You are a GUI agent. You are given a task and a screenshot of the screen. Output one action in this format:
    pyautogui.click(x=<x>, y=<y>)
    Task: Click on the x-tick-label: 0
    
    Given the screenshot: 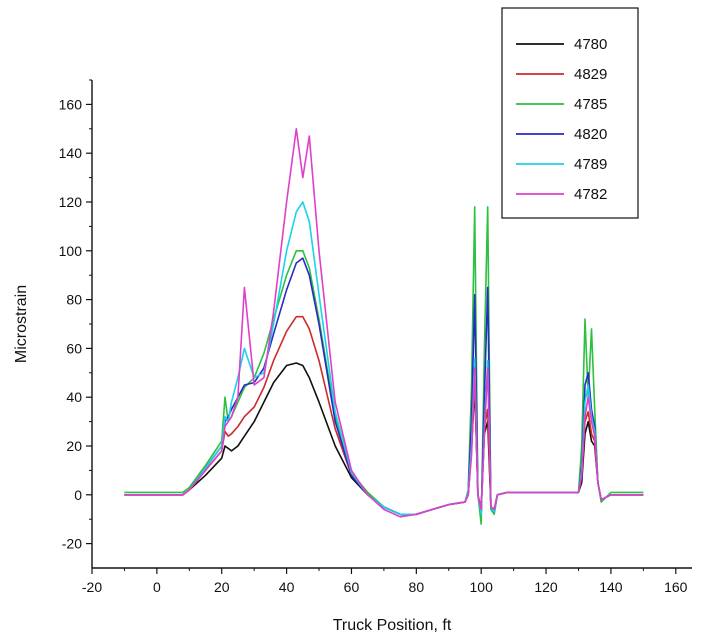 What is the action you would take?
    pyautogui.click(x=157, y=587)
    